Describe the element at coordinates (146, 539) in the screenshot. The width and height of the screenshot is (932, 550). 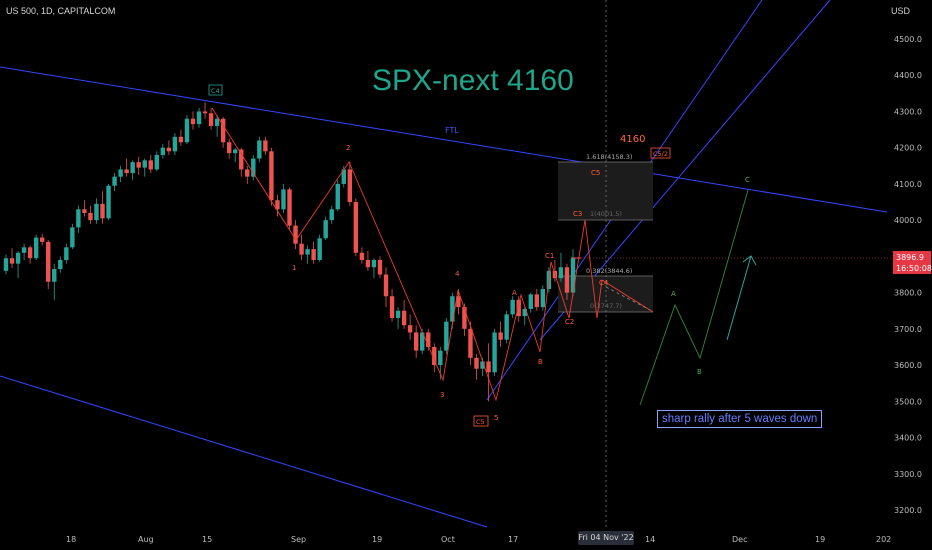
I see `time-tick-1: Aug` at that location.